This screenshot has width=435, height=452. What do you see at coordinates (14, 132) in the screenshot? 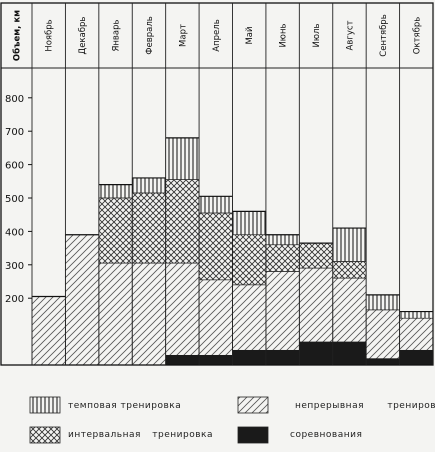
I see `y-tick-label-700: 700` at bounding box center [14, 132].